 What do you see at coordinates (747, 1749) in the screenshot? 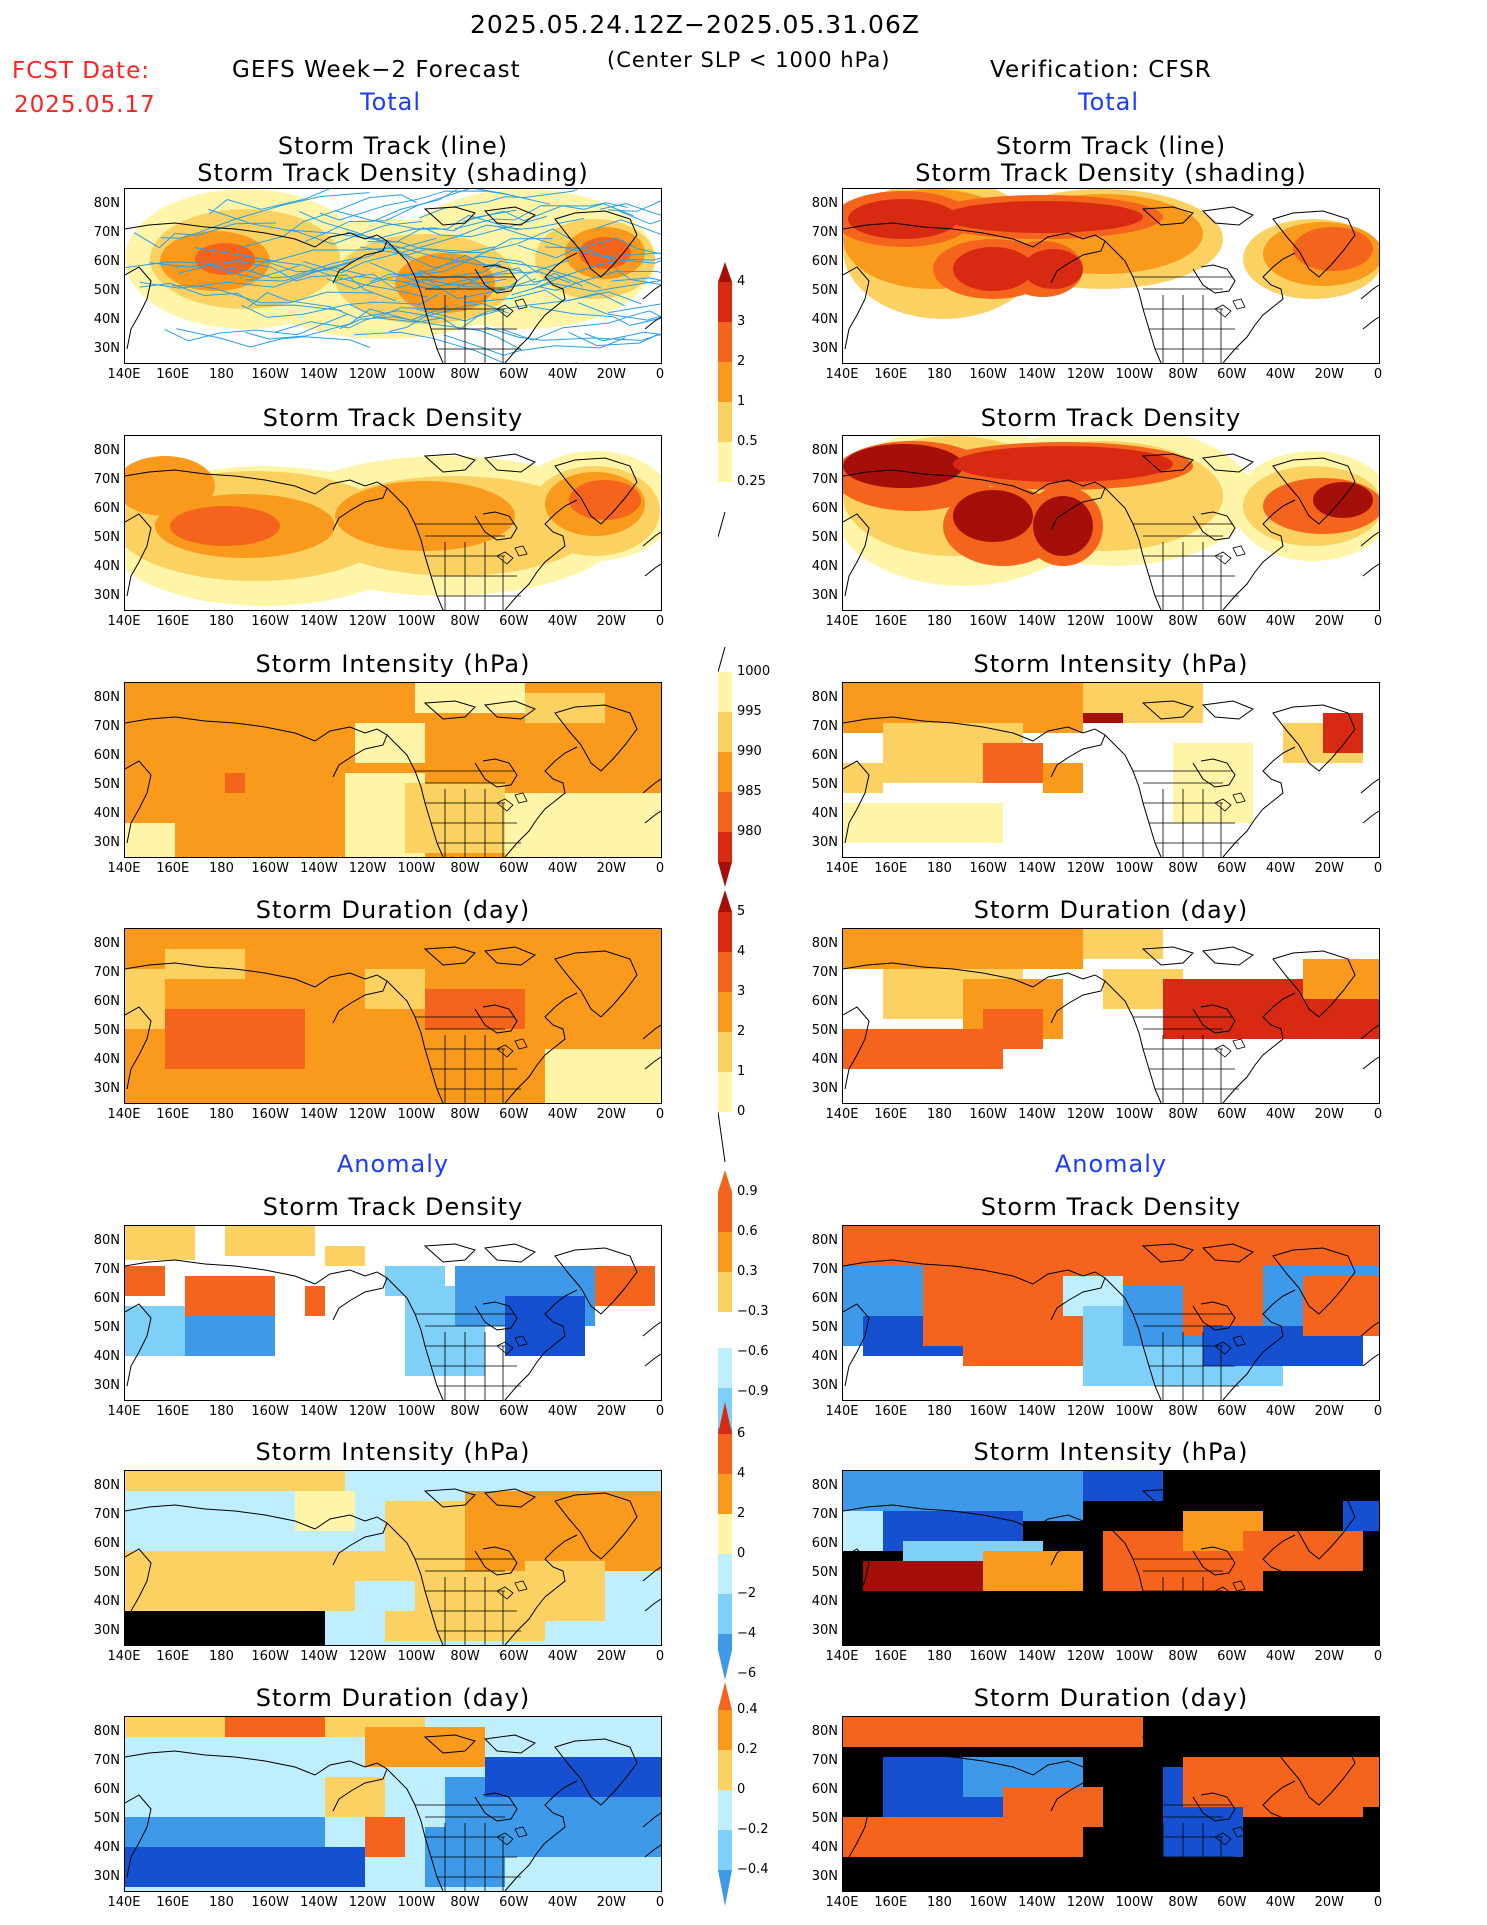
I see `cb-label-duration-anom: 0.2` at bounding box center [747, 1749].